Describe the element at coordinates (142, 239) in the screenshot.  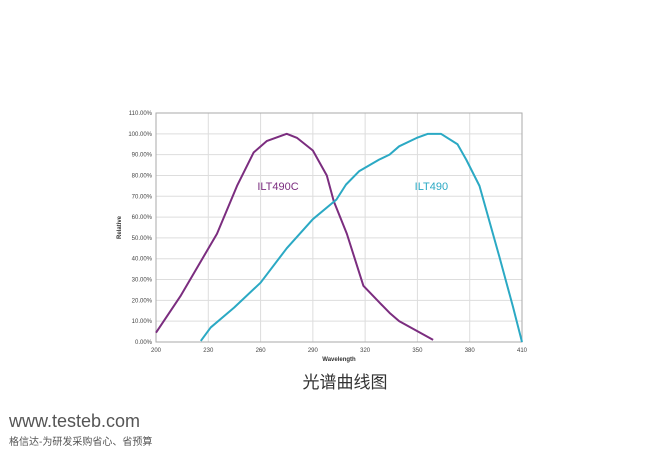
I see `y-tick-label: 50.00%` at that location.